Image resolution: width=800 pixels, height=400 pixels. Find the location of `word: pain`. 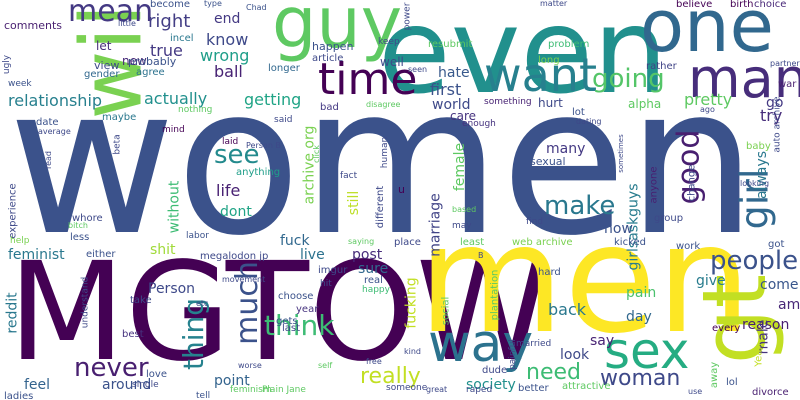

word: pain is located at coordinates (641, 293).